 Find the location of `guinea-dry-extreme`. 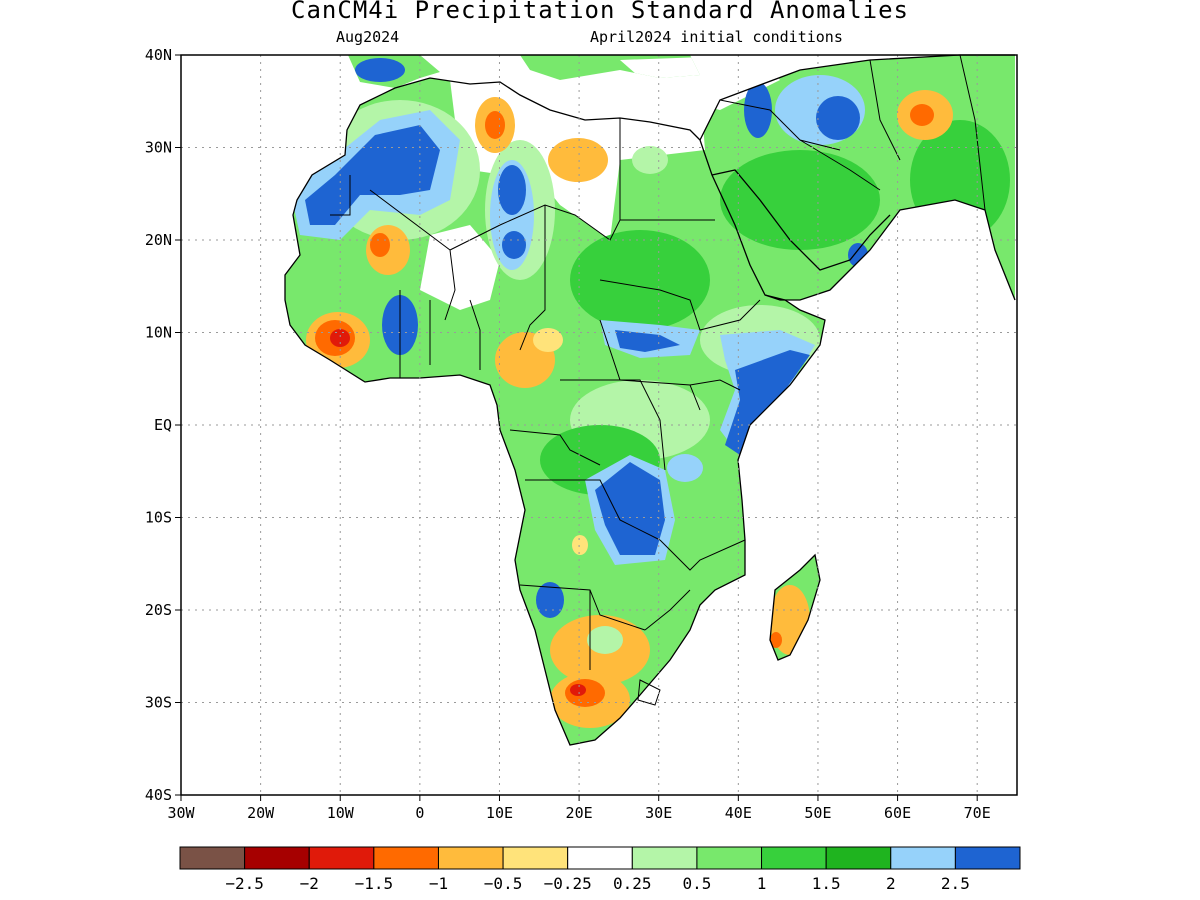

guinea-dry-extreme is located at coordinates (340, 338).